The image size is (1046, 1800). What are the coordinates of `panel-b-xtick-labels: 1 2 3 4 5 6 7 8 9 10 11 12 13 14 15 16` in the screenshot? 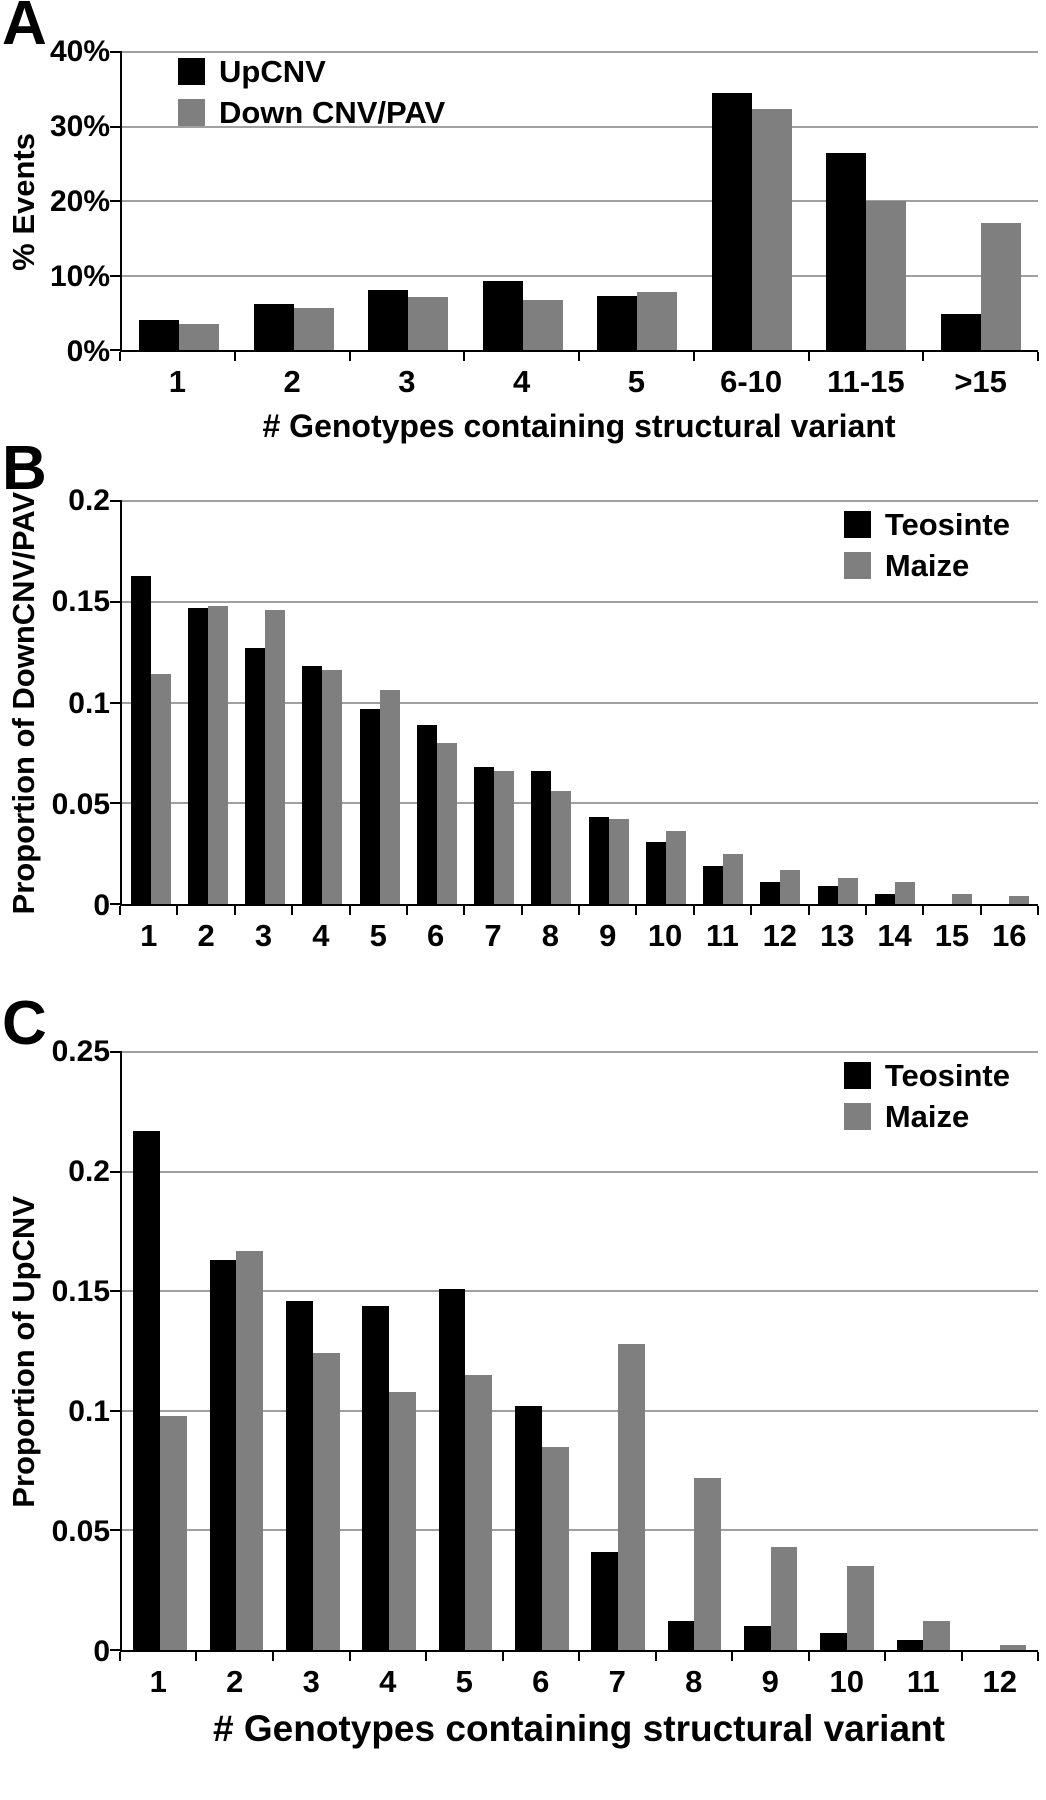 It's located at (579, 935).